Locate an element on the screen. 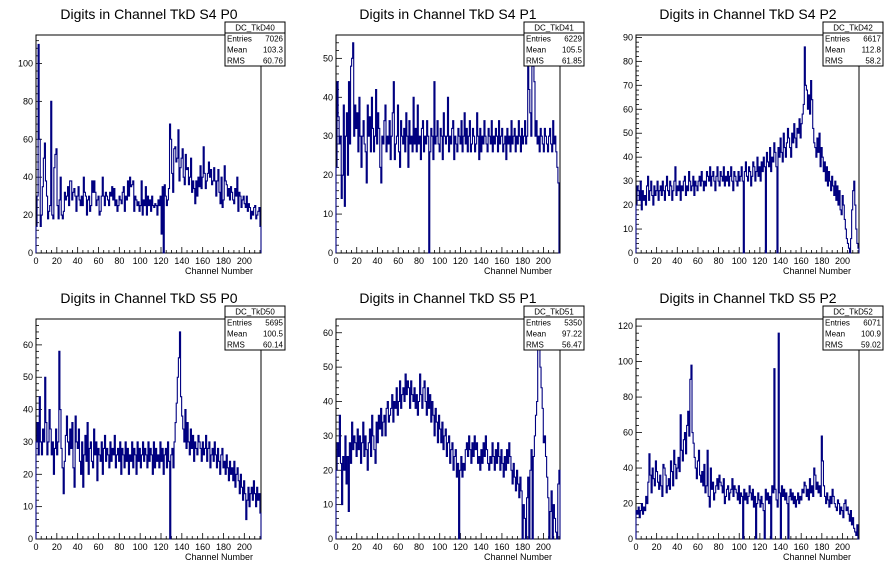  stats-row-value: 61.85 is located at coordinates (572, 61).